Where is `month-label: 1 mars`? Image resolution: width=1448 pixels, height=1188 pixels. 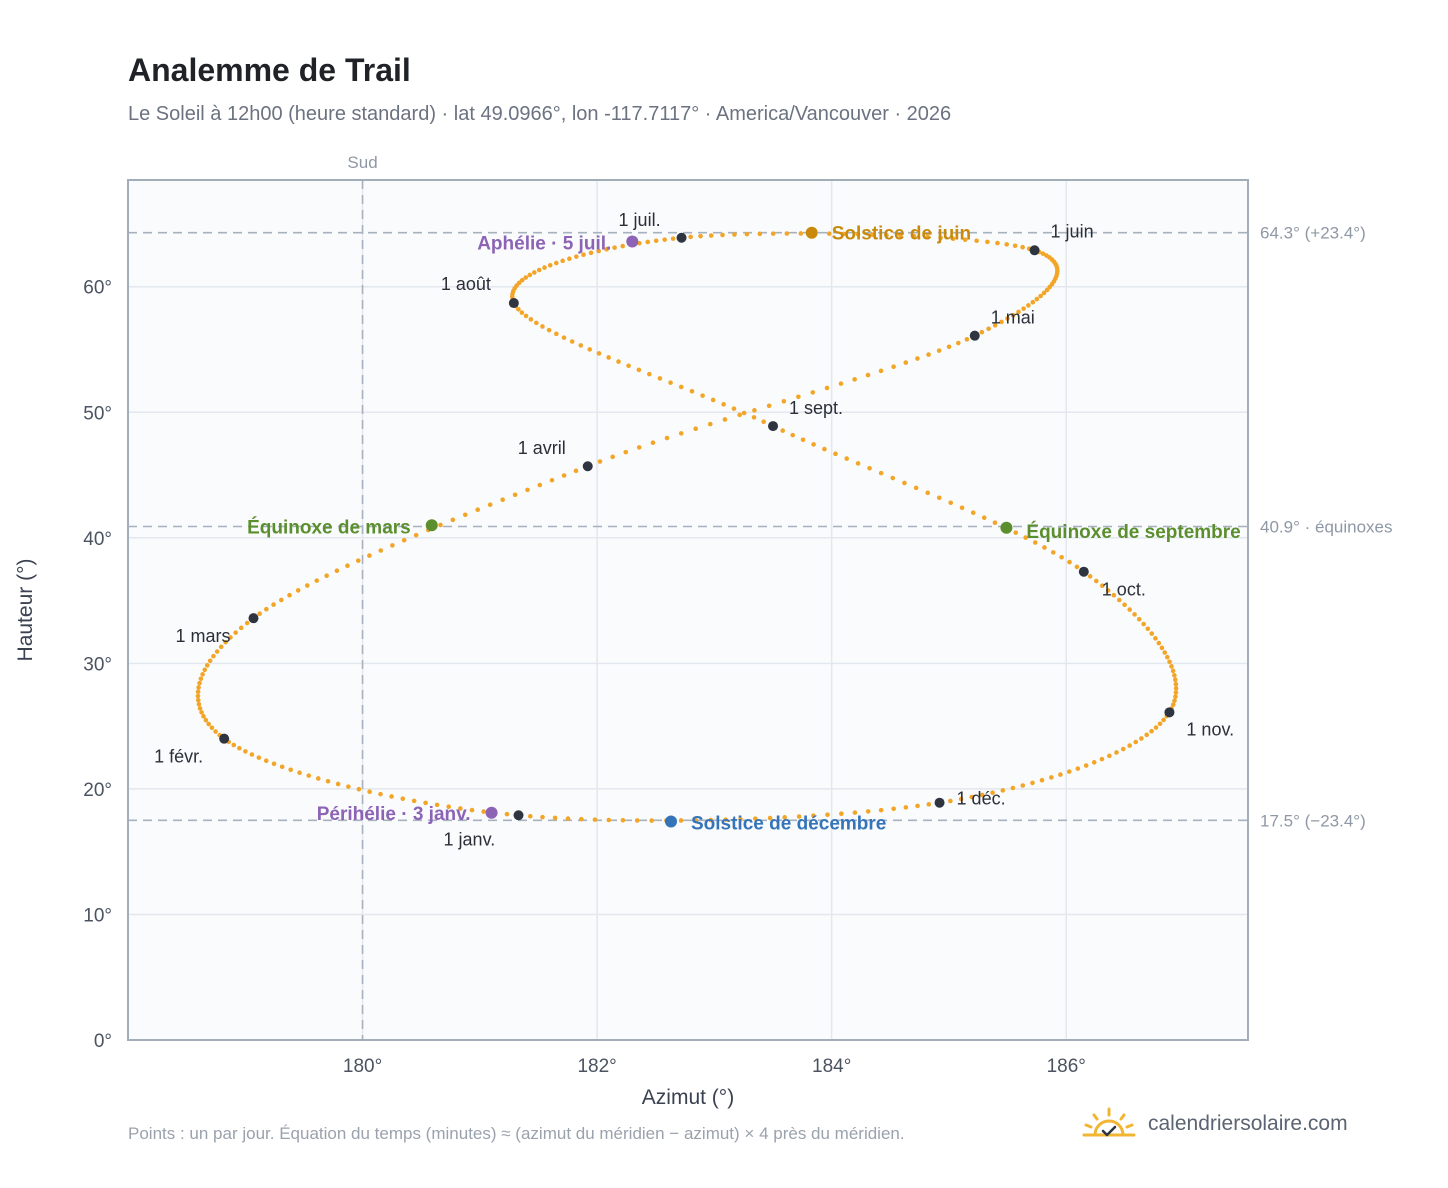 month-label: 1 mars is located at coordinates (202, 636).